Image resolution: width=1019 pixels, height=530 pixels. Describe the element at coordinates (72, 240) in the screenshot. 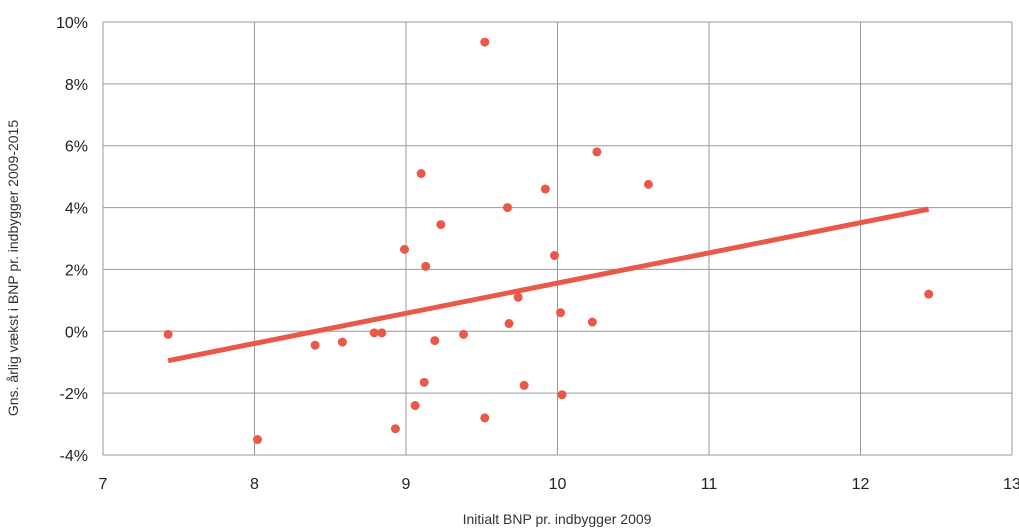

I see `y-axis-ticks: -4% -2% 0% 2% 4% 6% 8% 10%` at that location.